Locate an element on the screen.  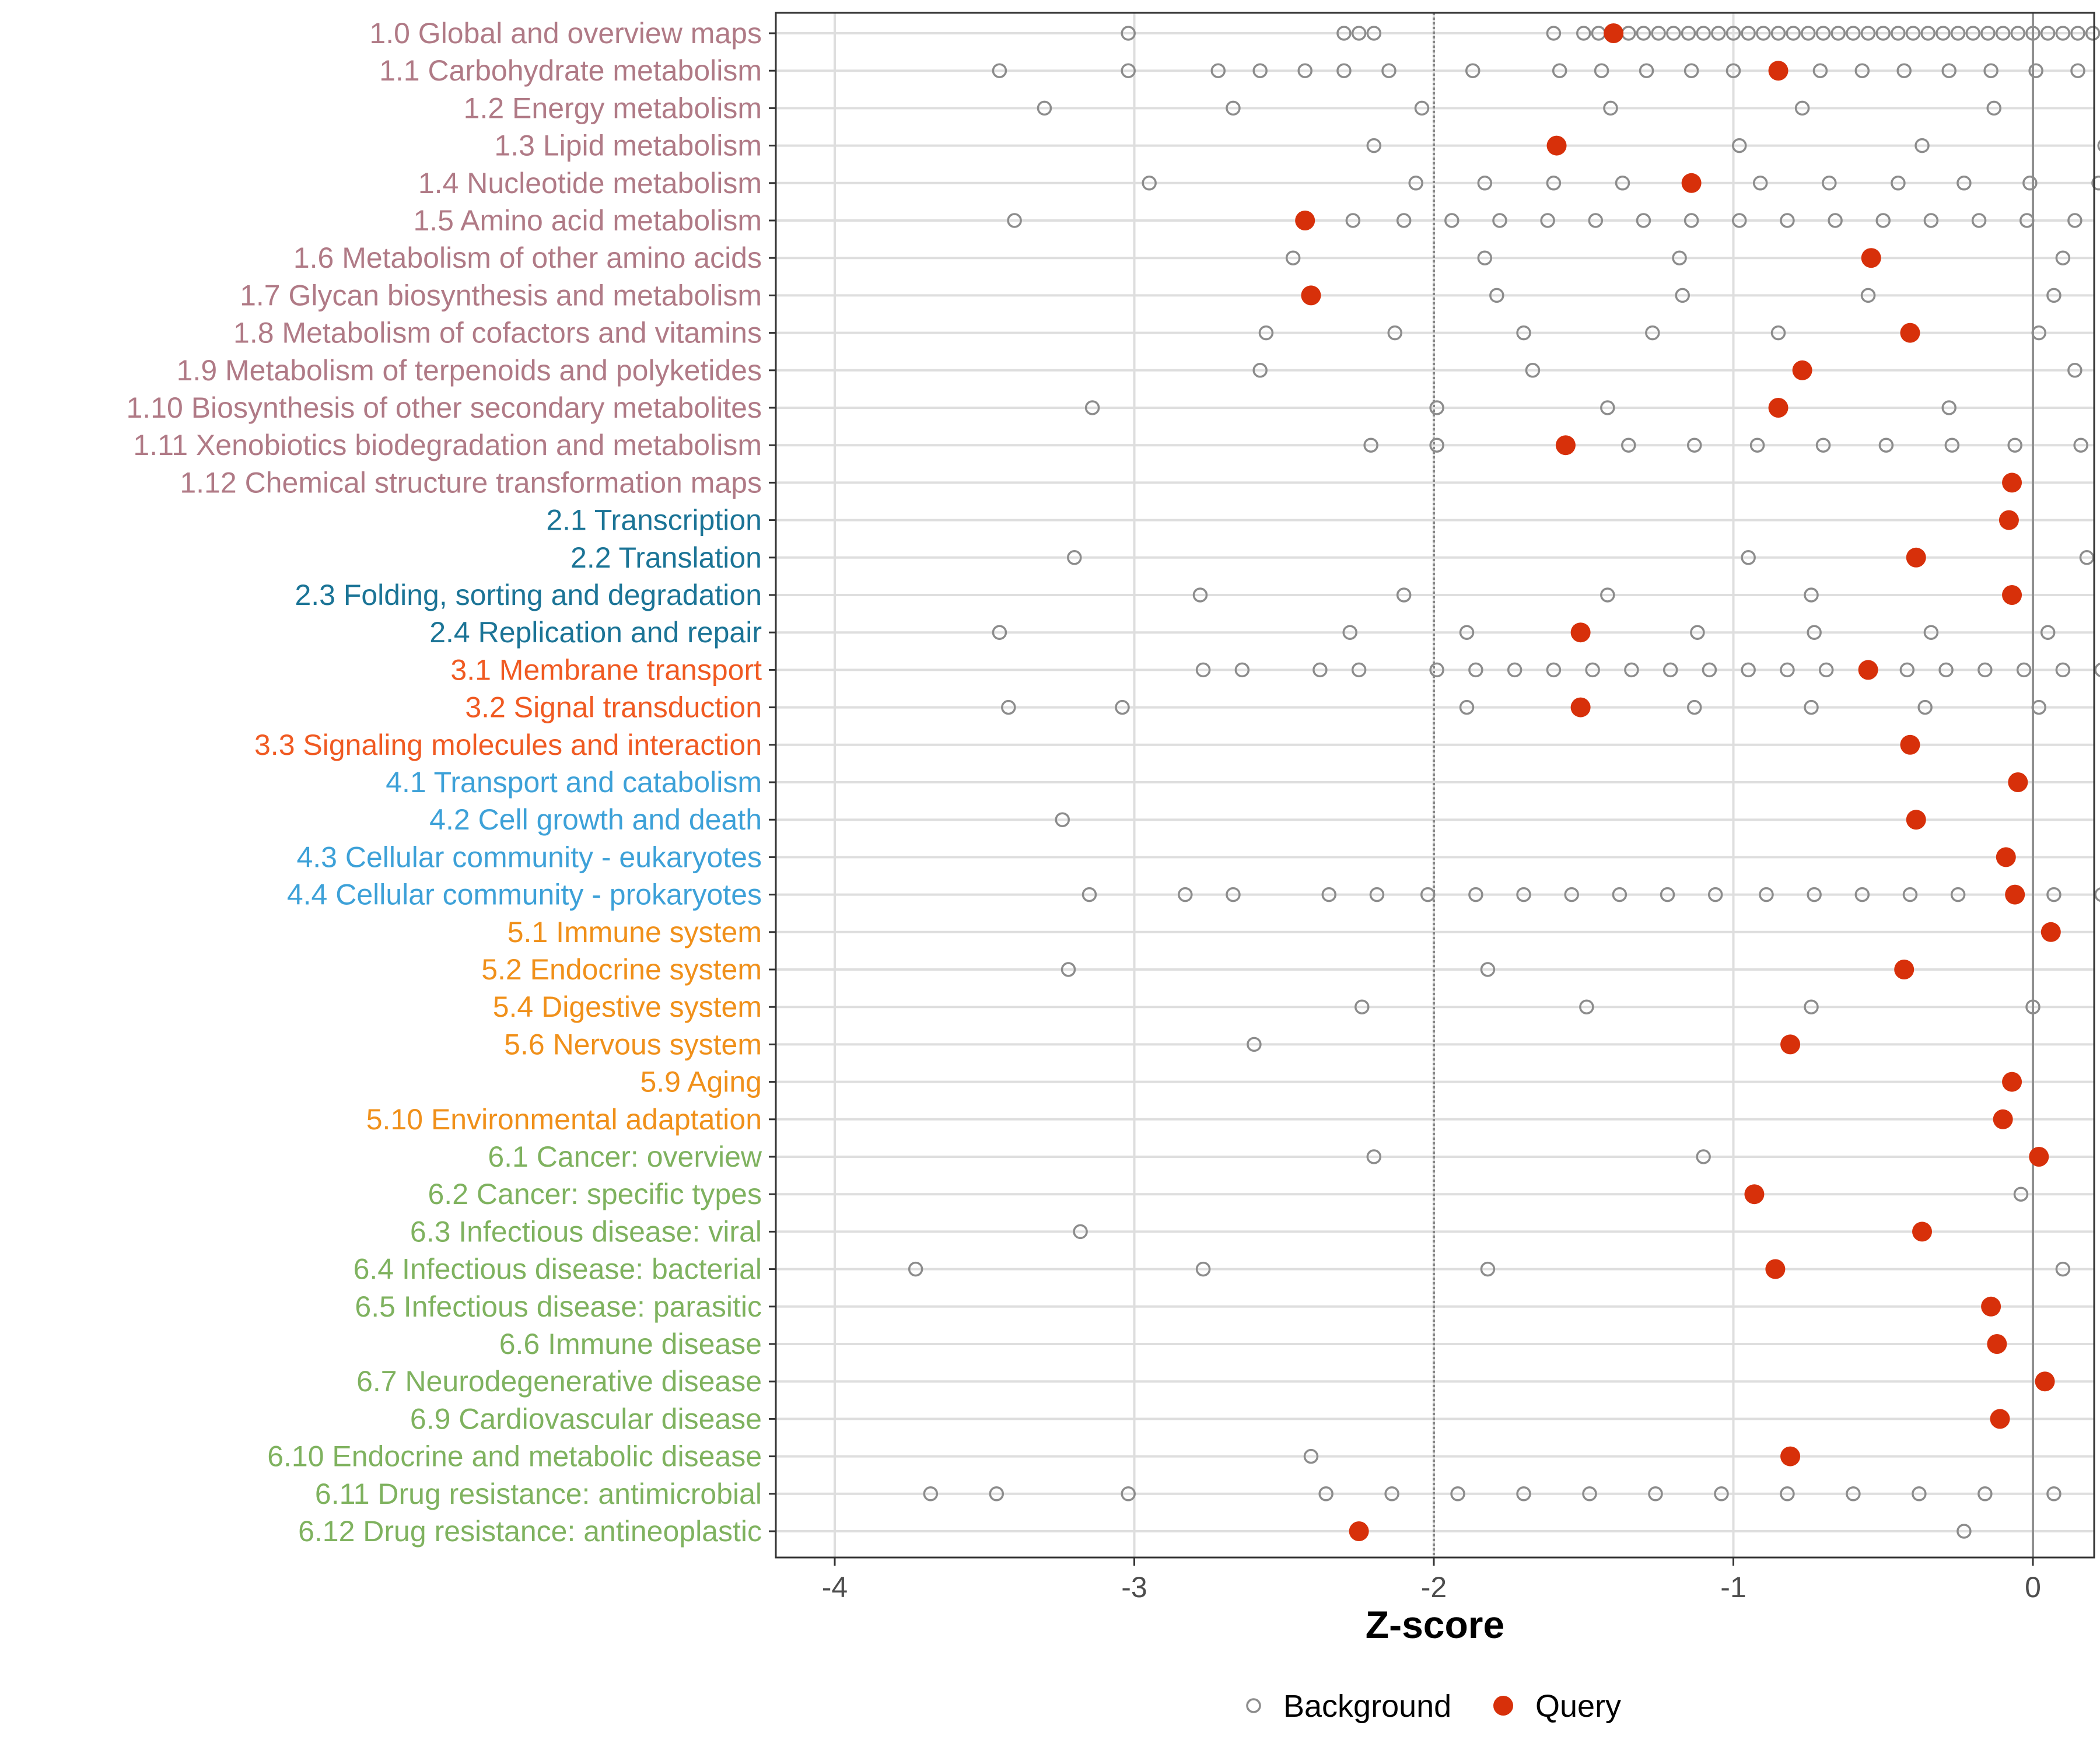
category-label: 6.11 Drug resistance: antimicrobial is located at coordinates (538, 1494).